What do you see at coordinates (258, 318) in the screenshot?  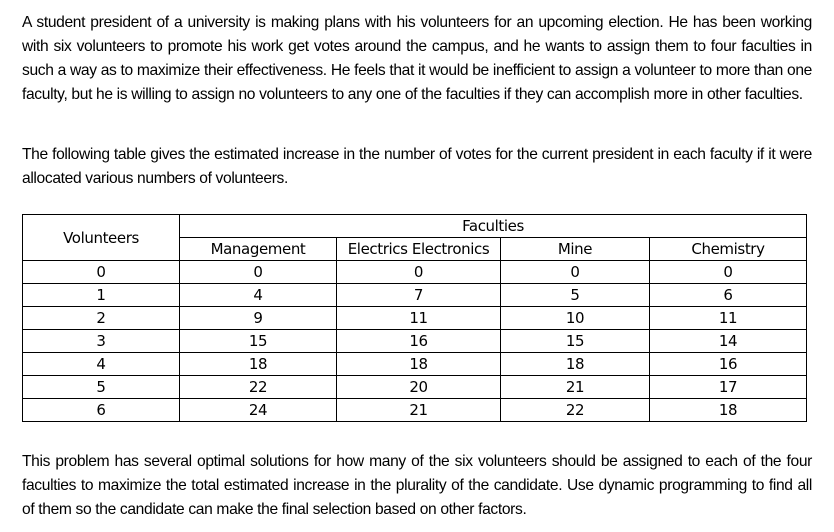 I see `value-cell: 9` at bounding box center [258, 318].